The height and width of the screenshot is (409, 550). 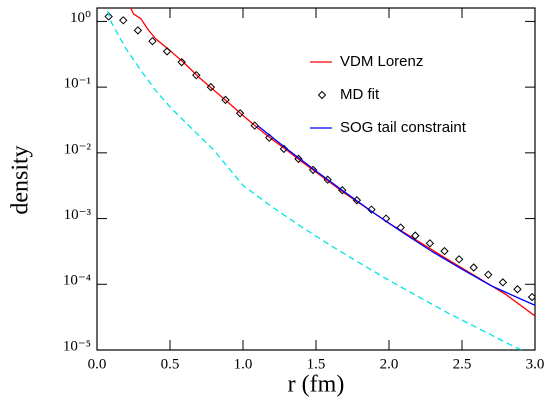 What do you see at coordinates (360, 94) in the screenshot?
I see `legend-label: MD fit` at bounding box center [360, 94].